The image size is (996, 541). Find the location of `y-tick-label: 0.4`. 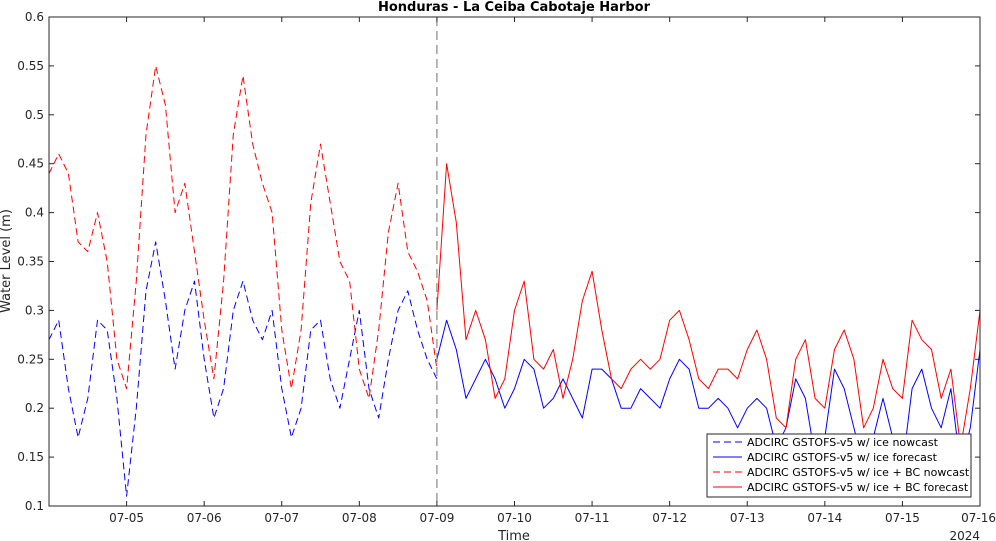

y-tick-label: 0.4 is located at coordinates (34, 213).